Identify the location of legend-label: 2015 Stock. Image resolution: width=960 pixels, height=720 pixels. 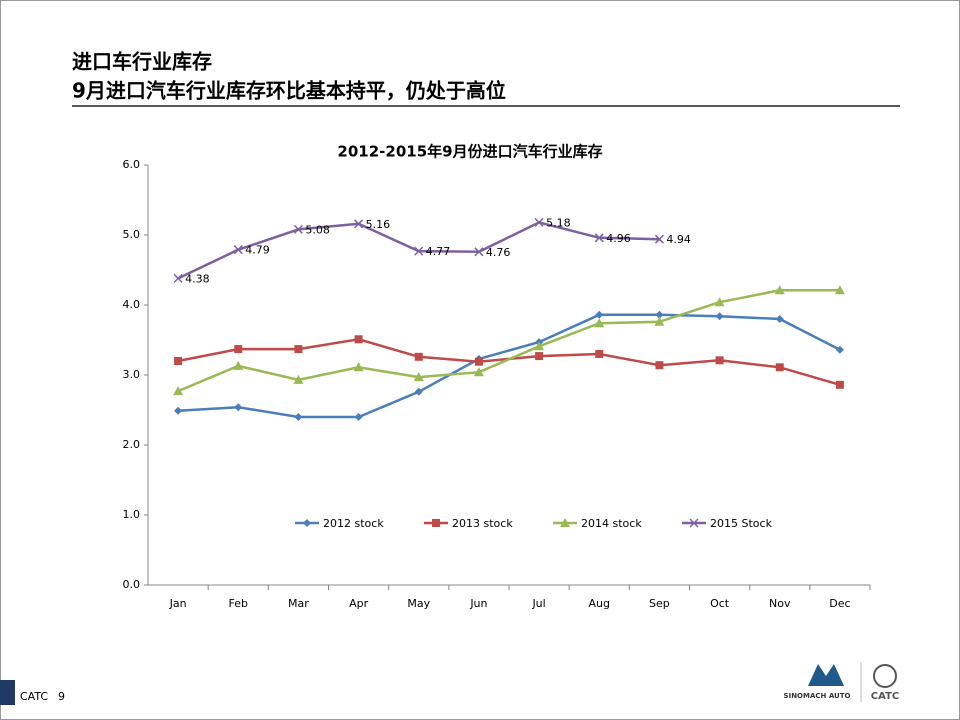
(741, 523).